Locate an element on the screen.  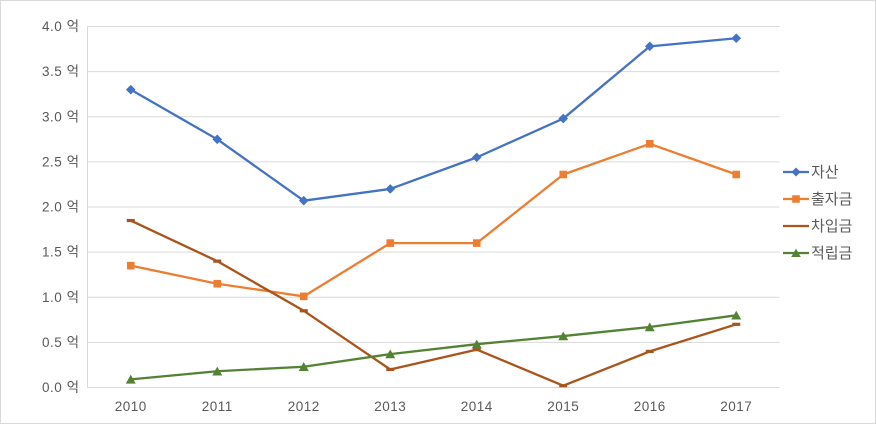
marker-자산-2010 is located at coordinates (130, 89).